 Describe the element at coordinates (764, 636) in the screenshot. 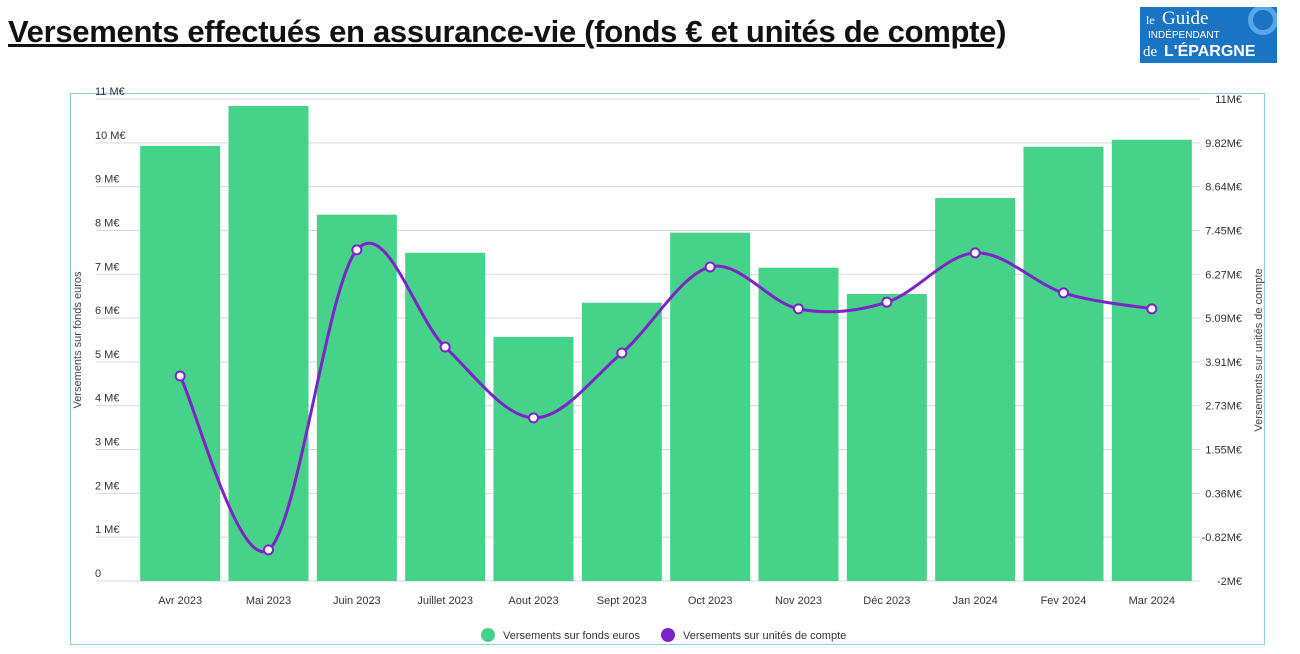

I see `legend-label: Versements sur unités de compte` at that location.